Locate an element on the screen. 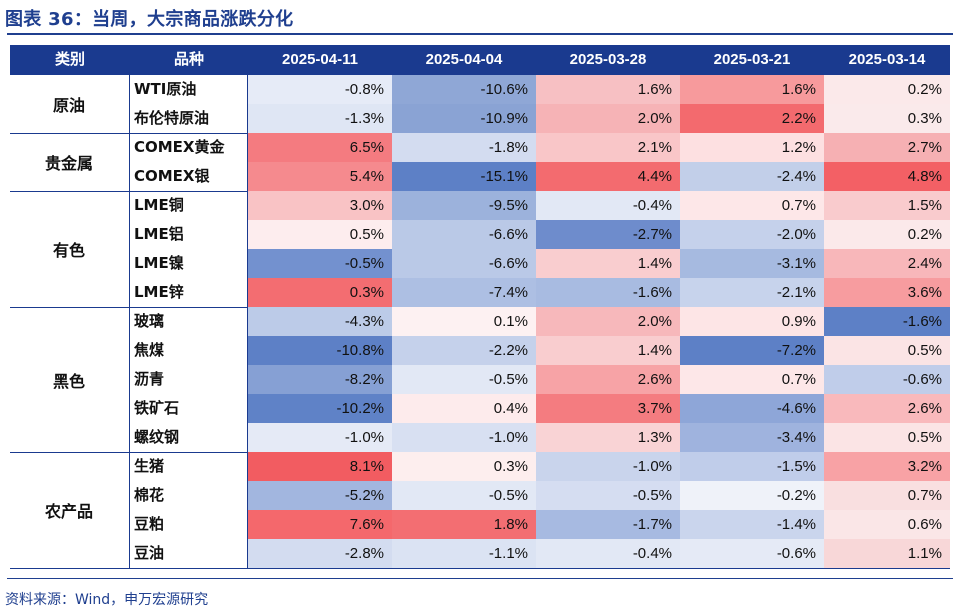 This screenshot has height=614, width=960. table-row: 螺纹钢 -1.0% -1.0% 1.3% -3.4% 0.5% is located at coordinates (540, 437).